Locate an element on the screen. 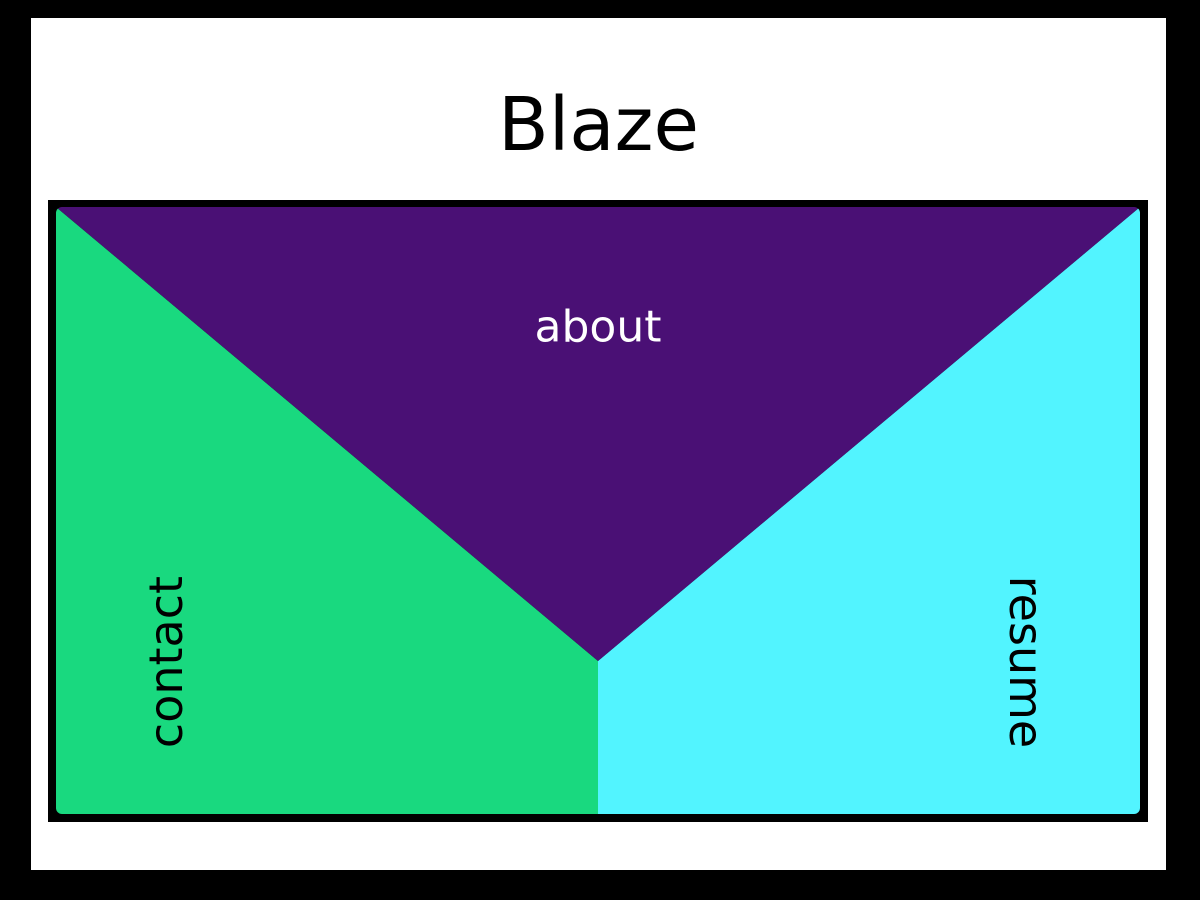  site-title: Blaze is located at coordinates (598, 125).